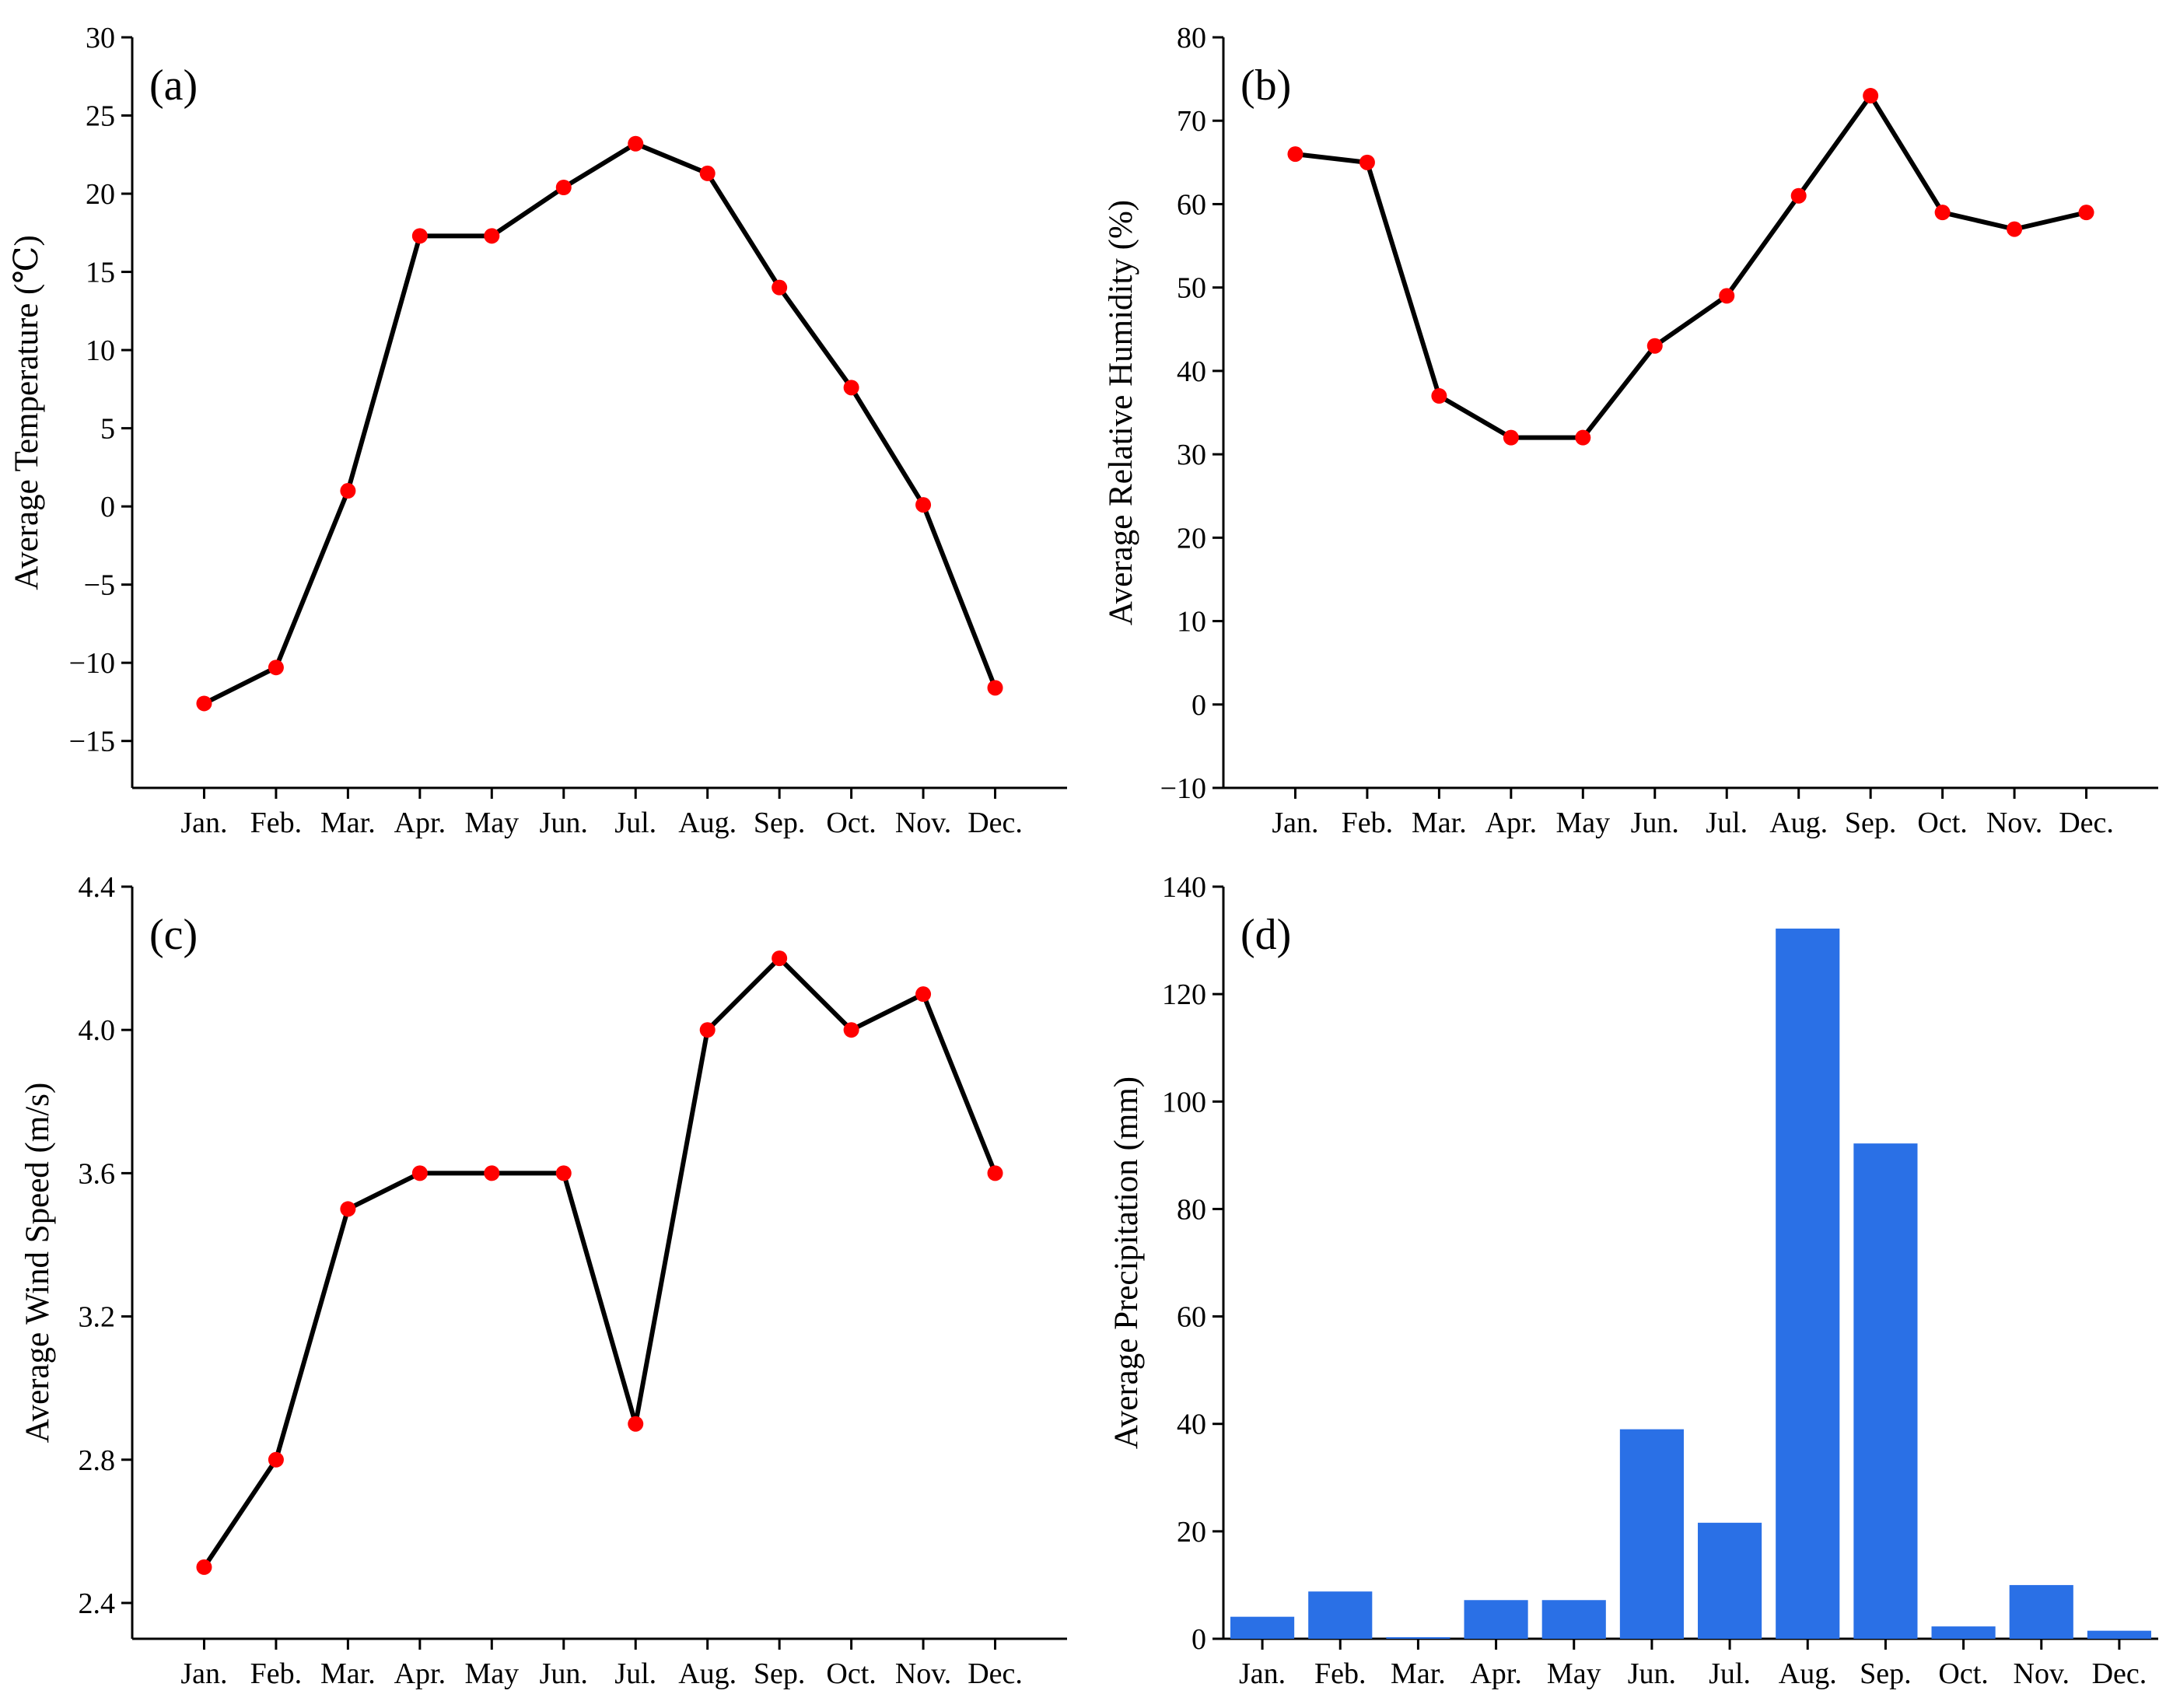 The width and height of the screenshot is (2180, 1708). I want to click on x-tick-label-b: Aug., so click(1798, 823).